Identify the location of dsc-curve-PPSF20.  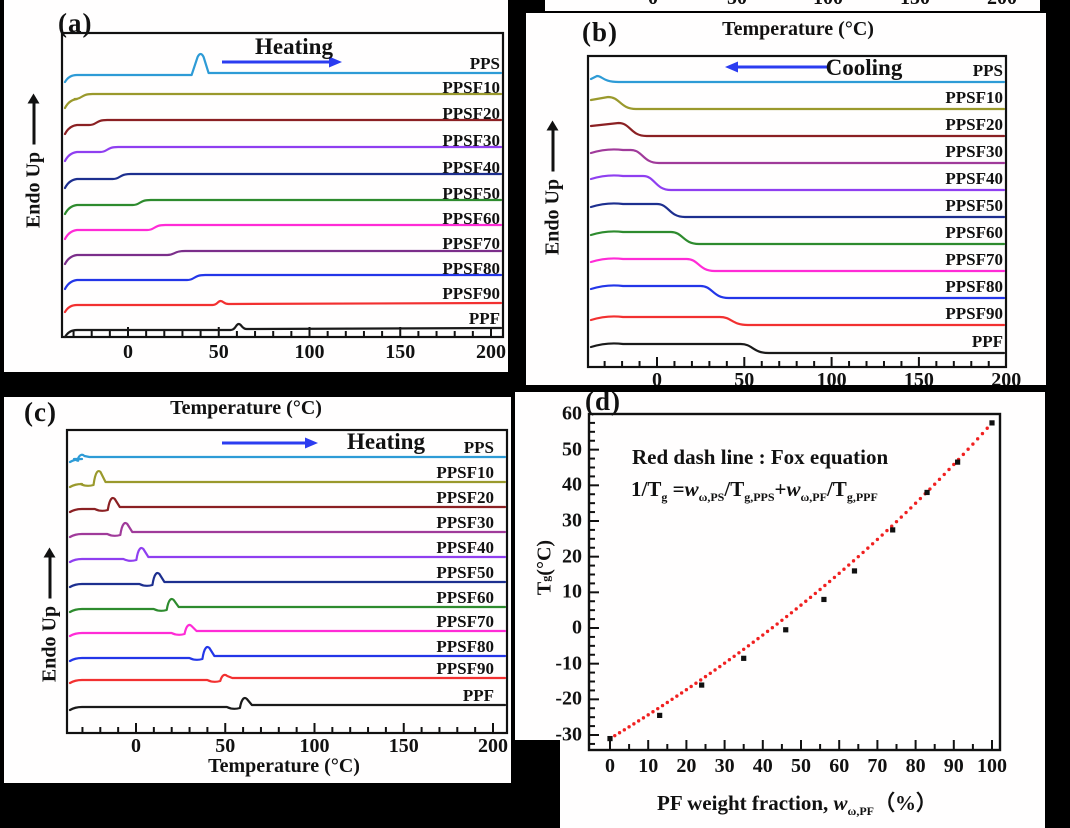
(287, 505).